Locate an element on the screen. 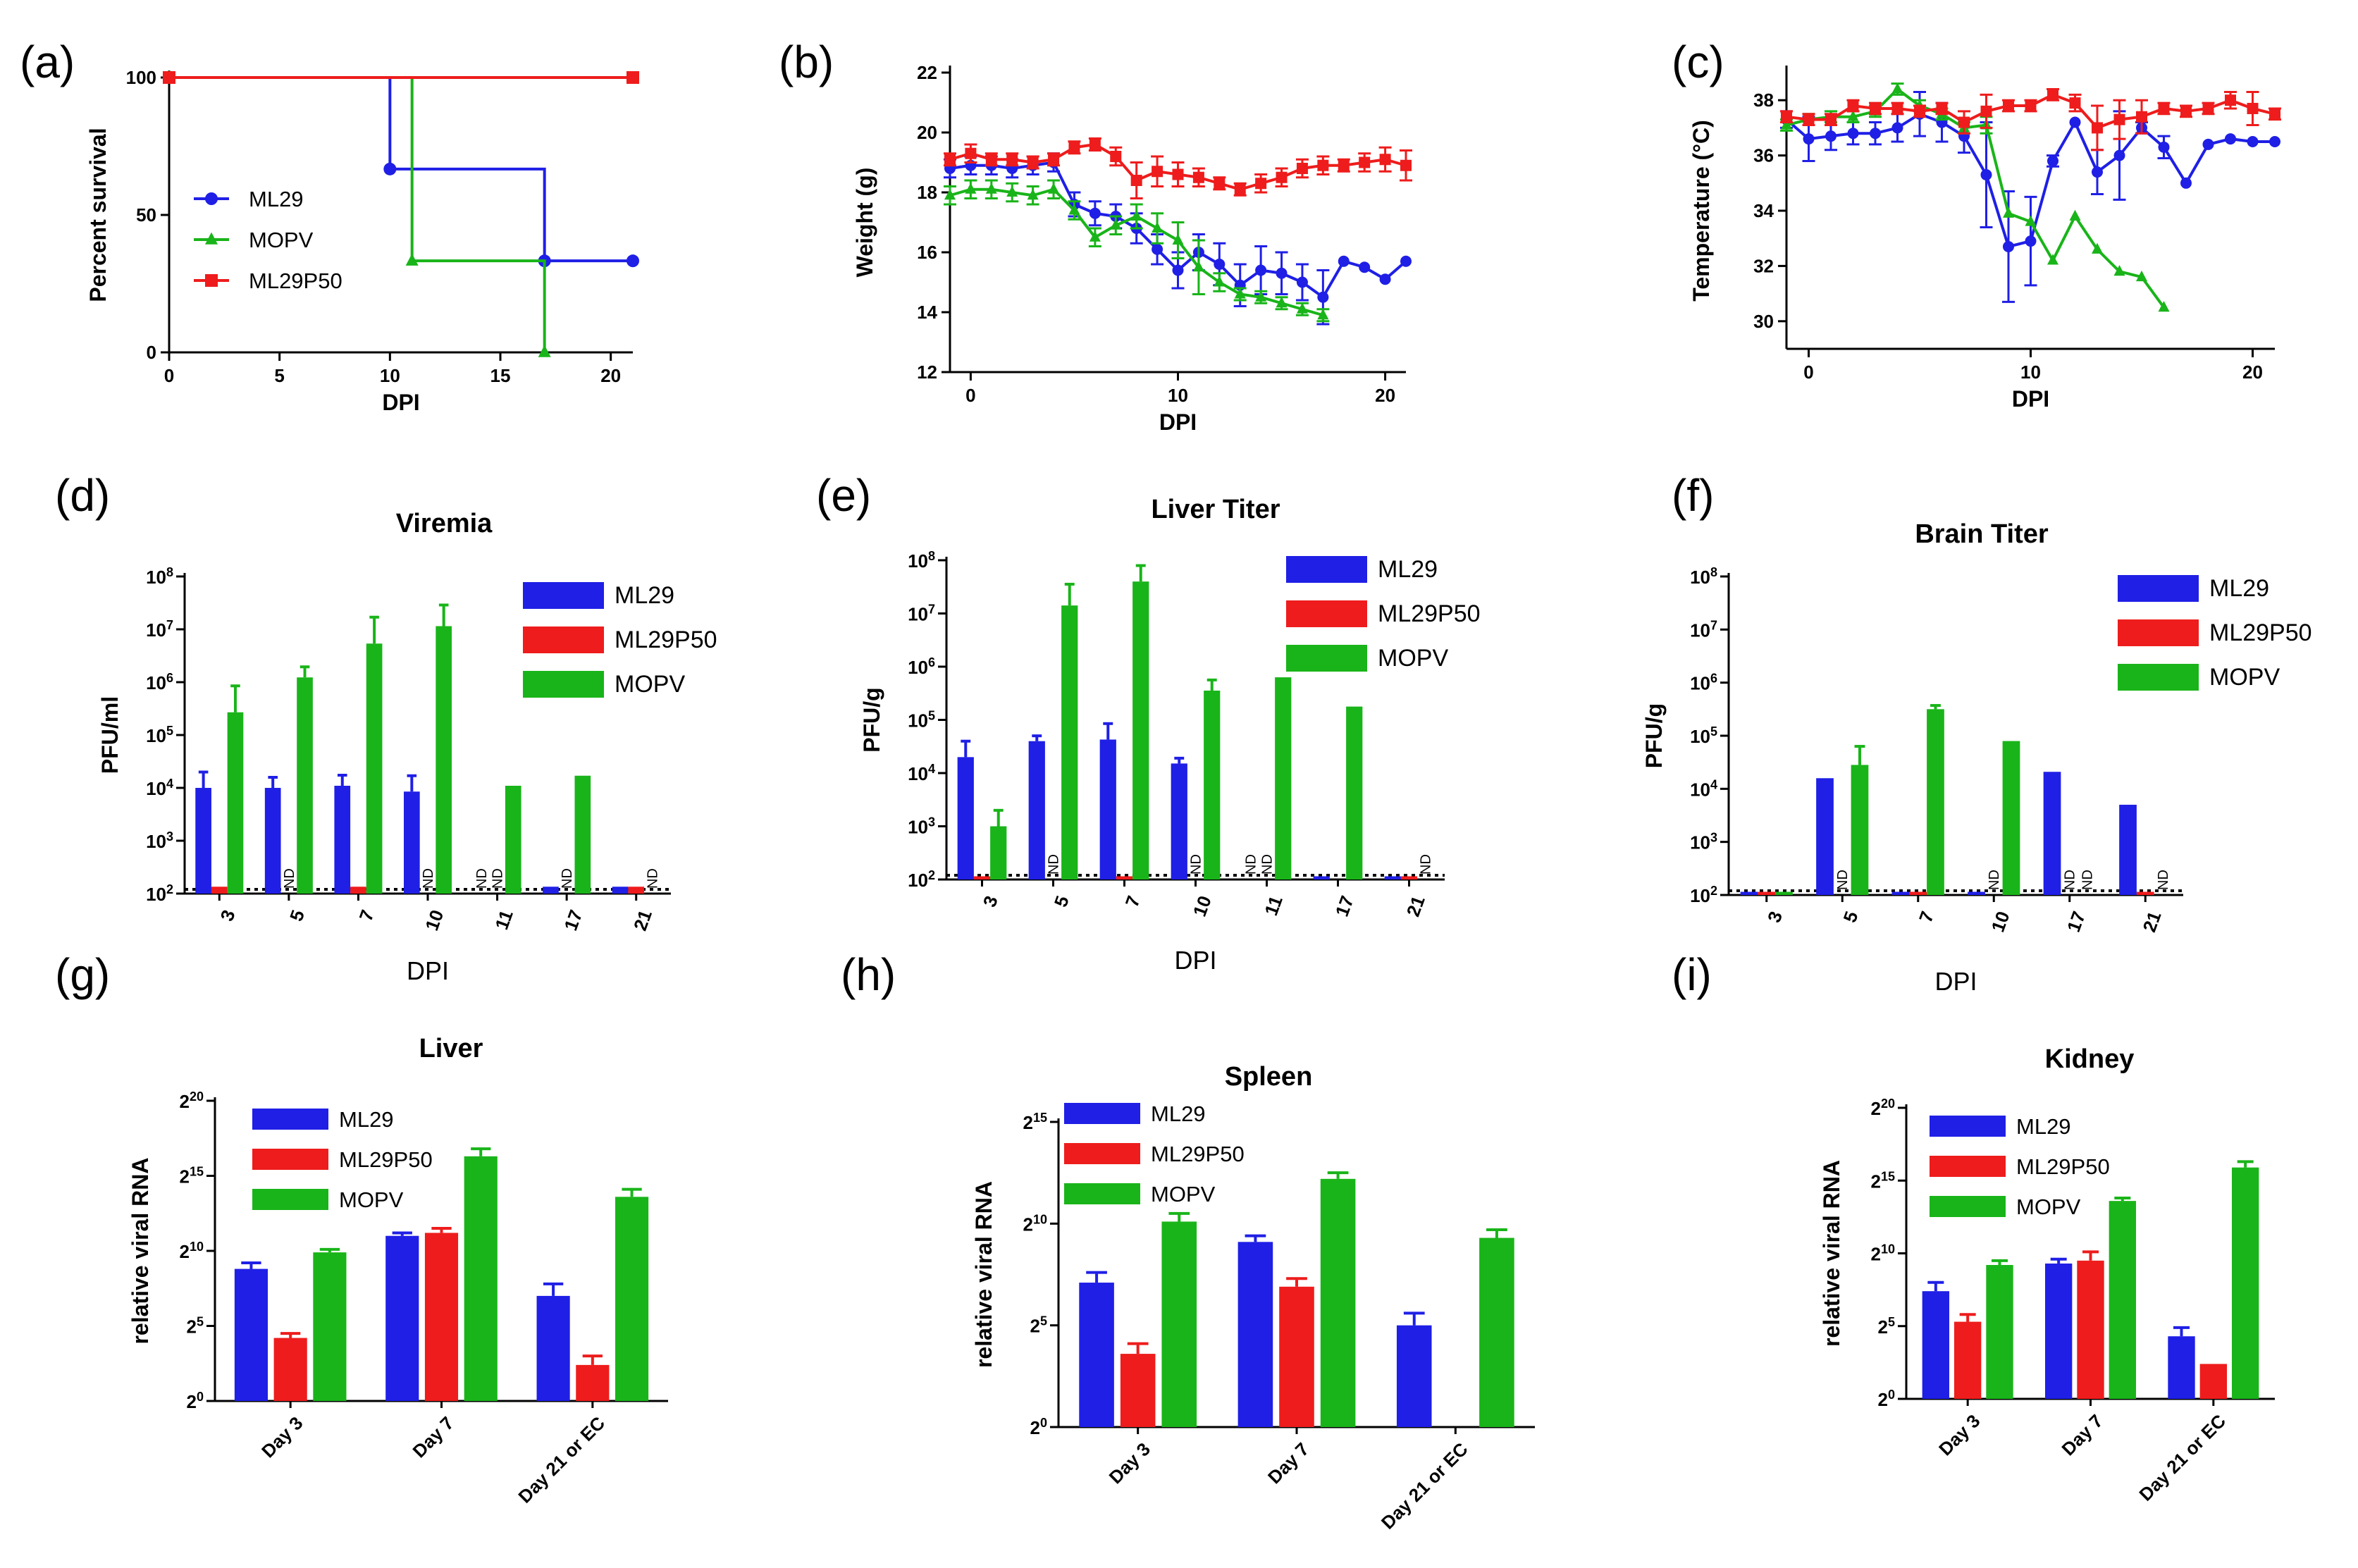  panel-label-f: (f) is located at coordinates (1693, 495).